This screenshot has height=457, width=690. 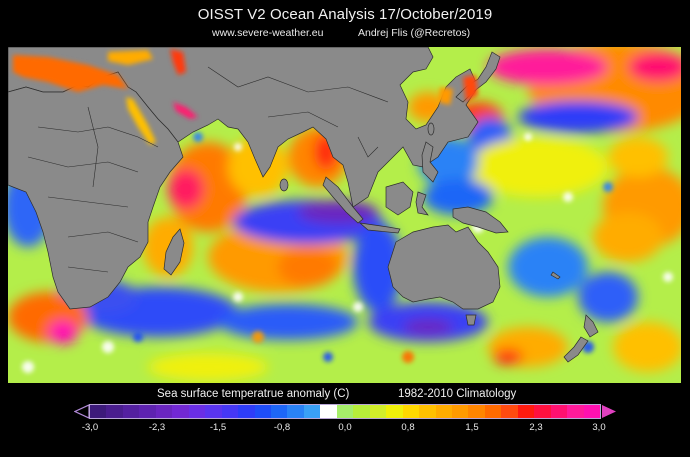 I want to click on website-credit: www.severe-weather.eu, so click(x=268, y=33).